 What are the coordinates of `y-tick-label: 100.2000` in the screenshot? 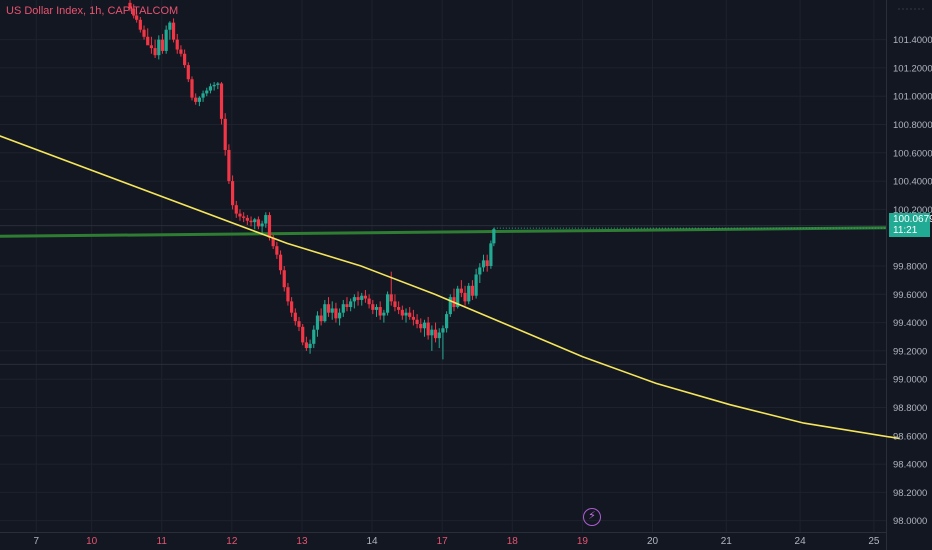 It's located at (912, 210).